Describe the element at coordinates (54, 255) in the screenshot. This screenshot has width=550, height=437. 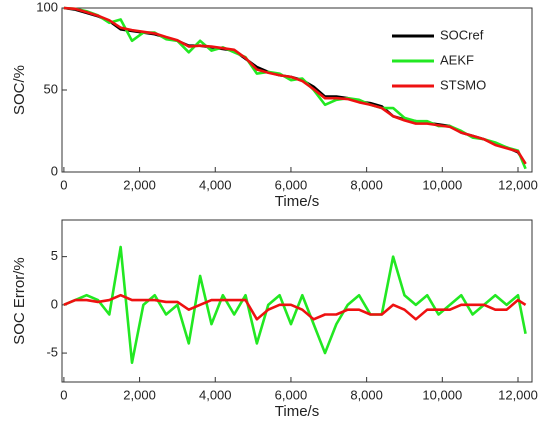
I see `y-tick-label: 5` at that location.